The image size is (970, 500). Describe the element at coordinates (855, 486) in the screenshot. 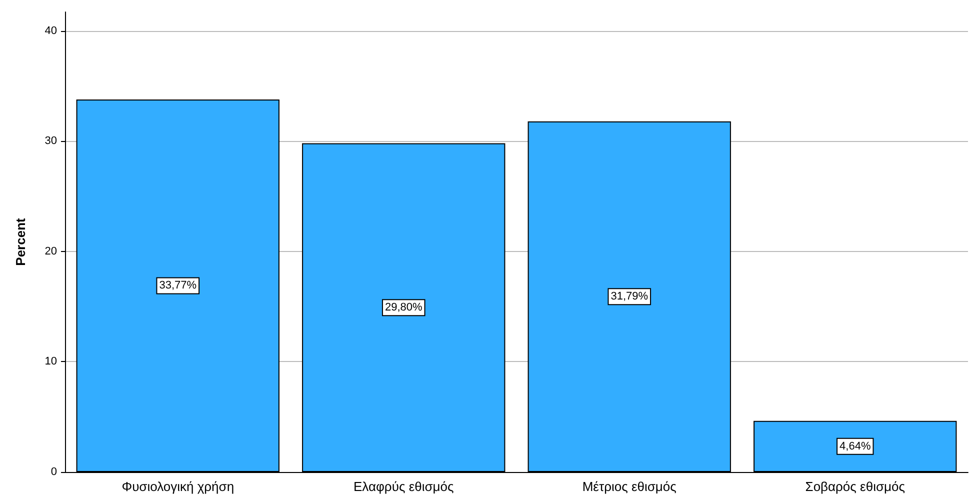

I see `x-tick-label: Σοβαρός εθισμός` at that location.